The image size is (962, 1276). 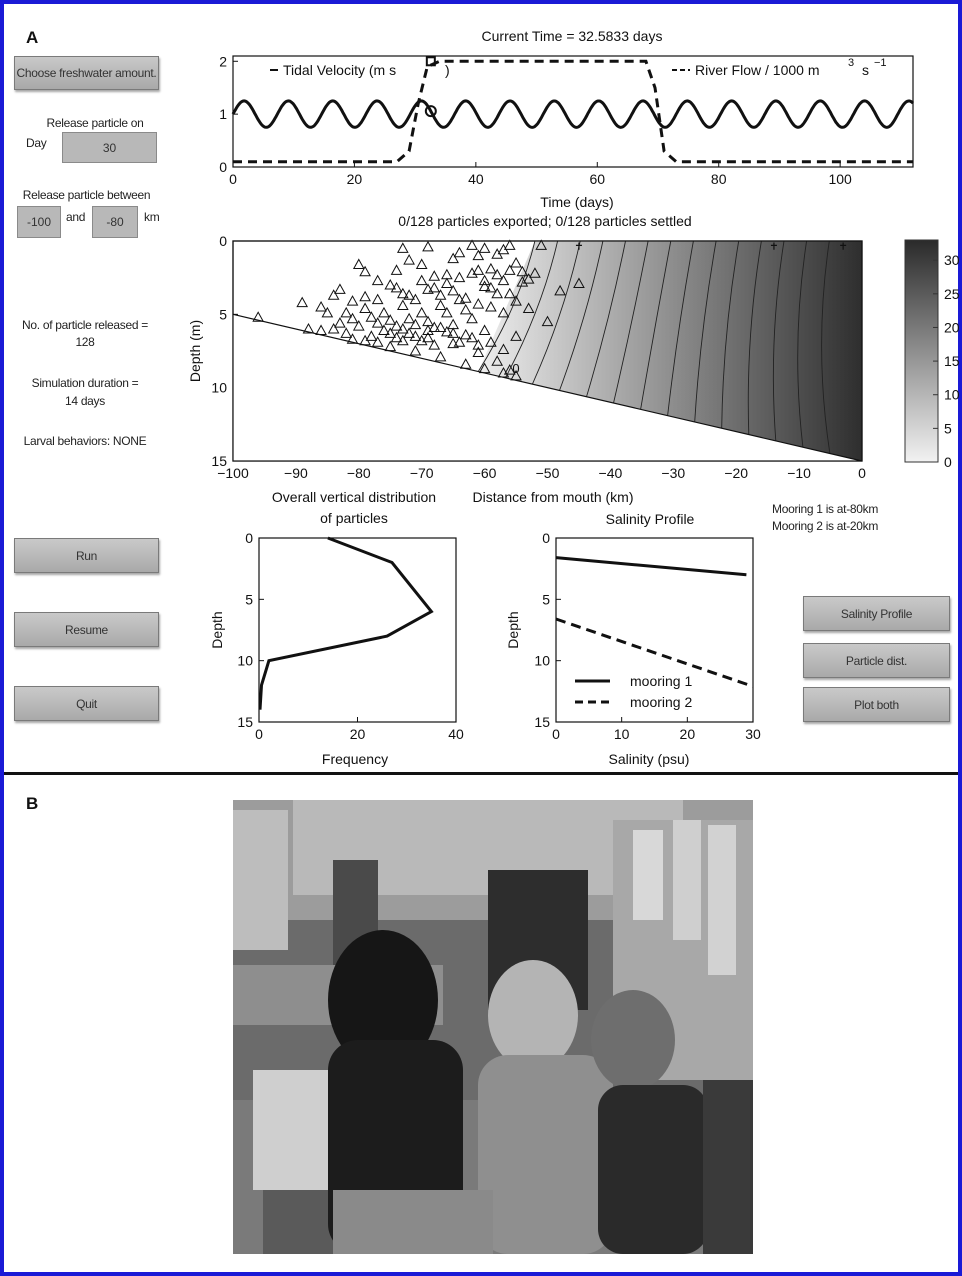 I want to click on vertical-distribution-line, so click(x=346, y=623).